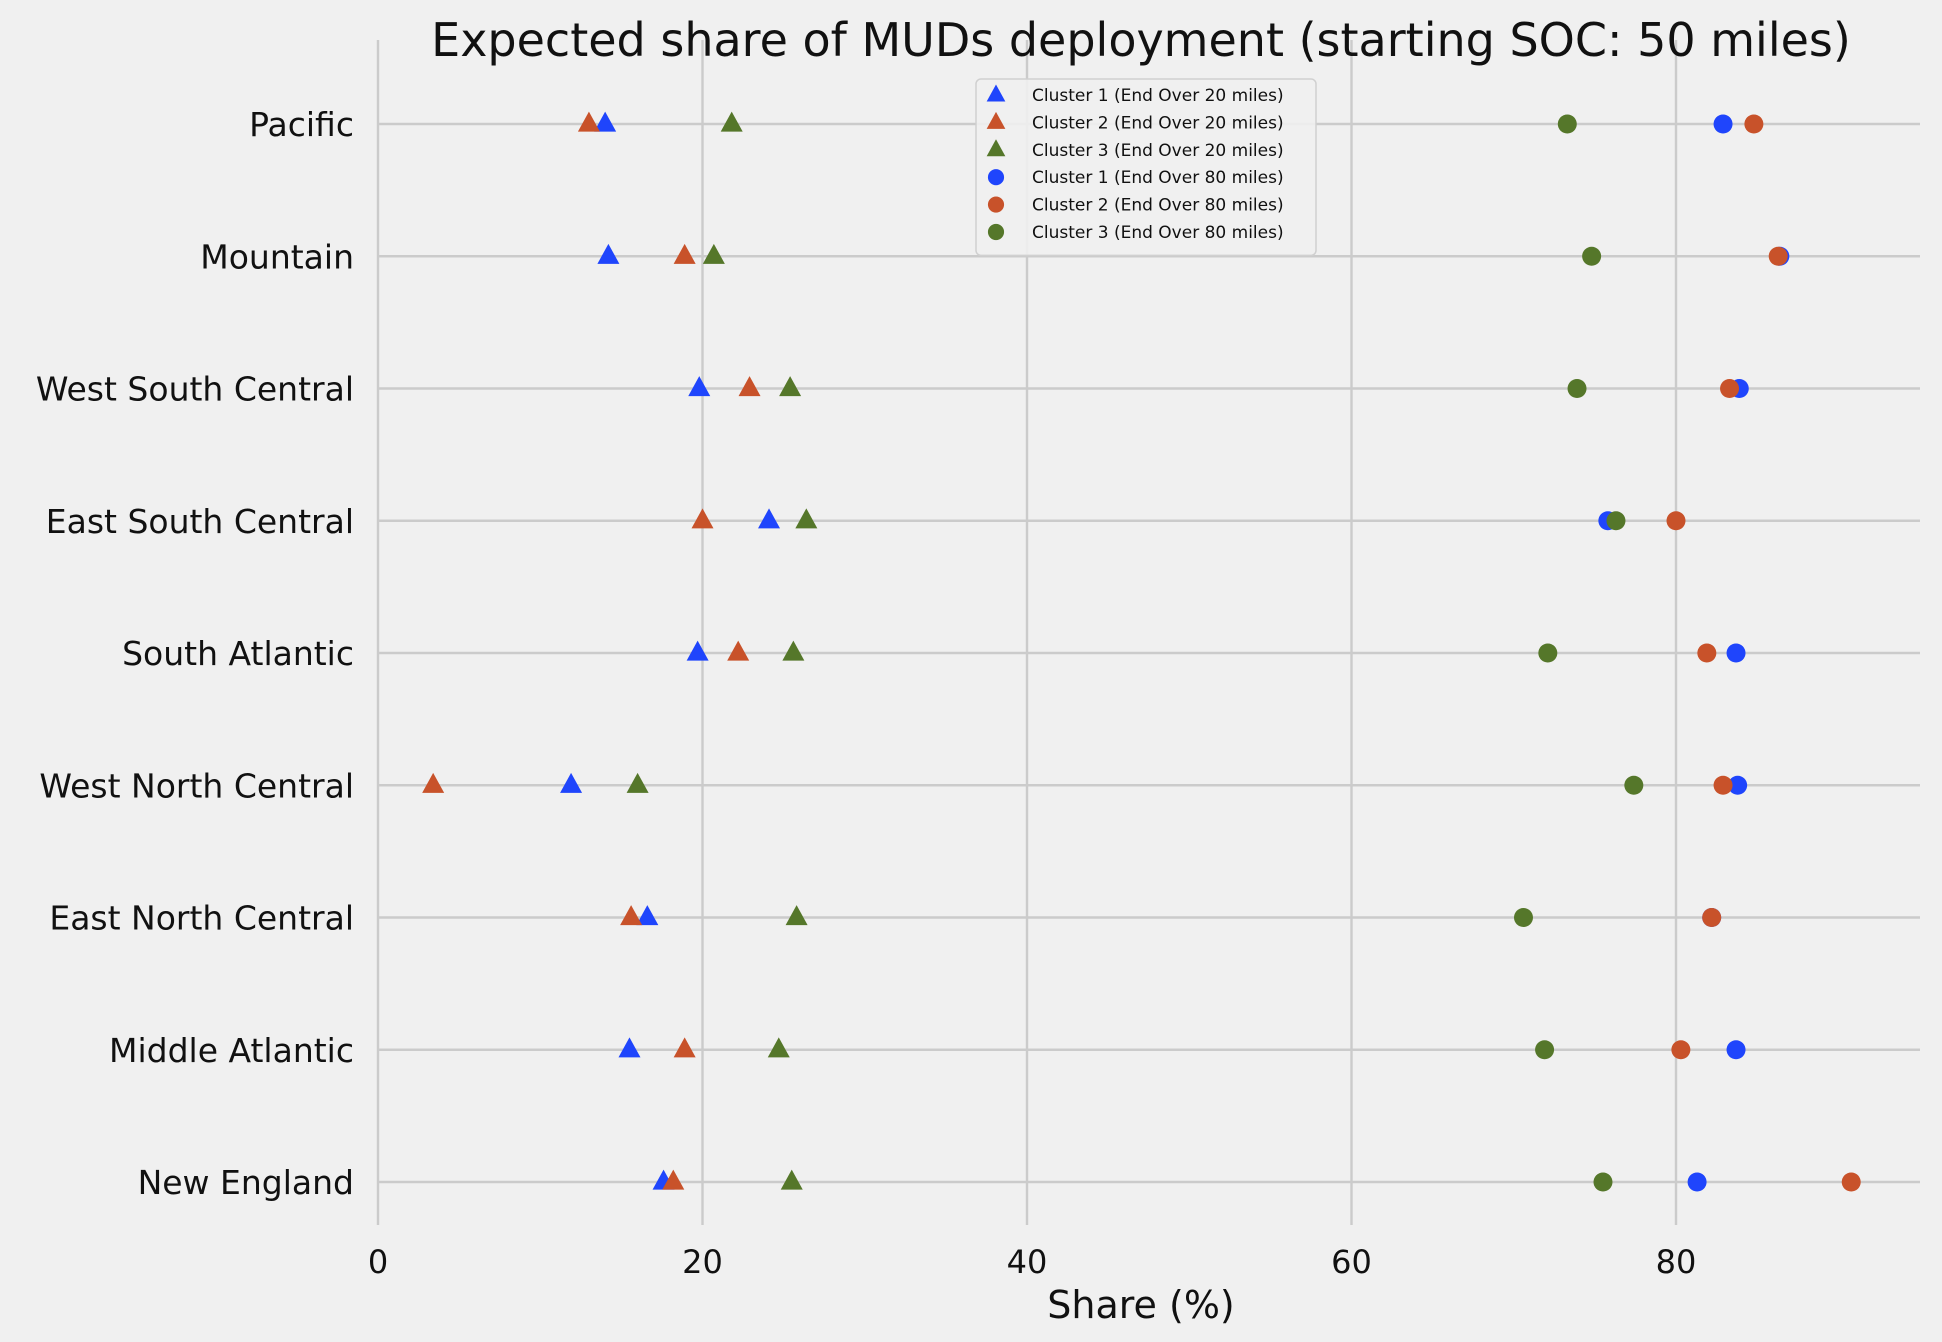 The image size is (1942, 1342). What do you see at coordinates (1351, 1262) in the screenshot?
I see `x-tick-label: 60` at bounding box center [1351, 1262].